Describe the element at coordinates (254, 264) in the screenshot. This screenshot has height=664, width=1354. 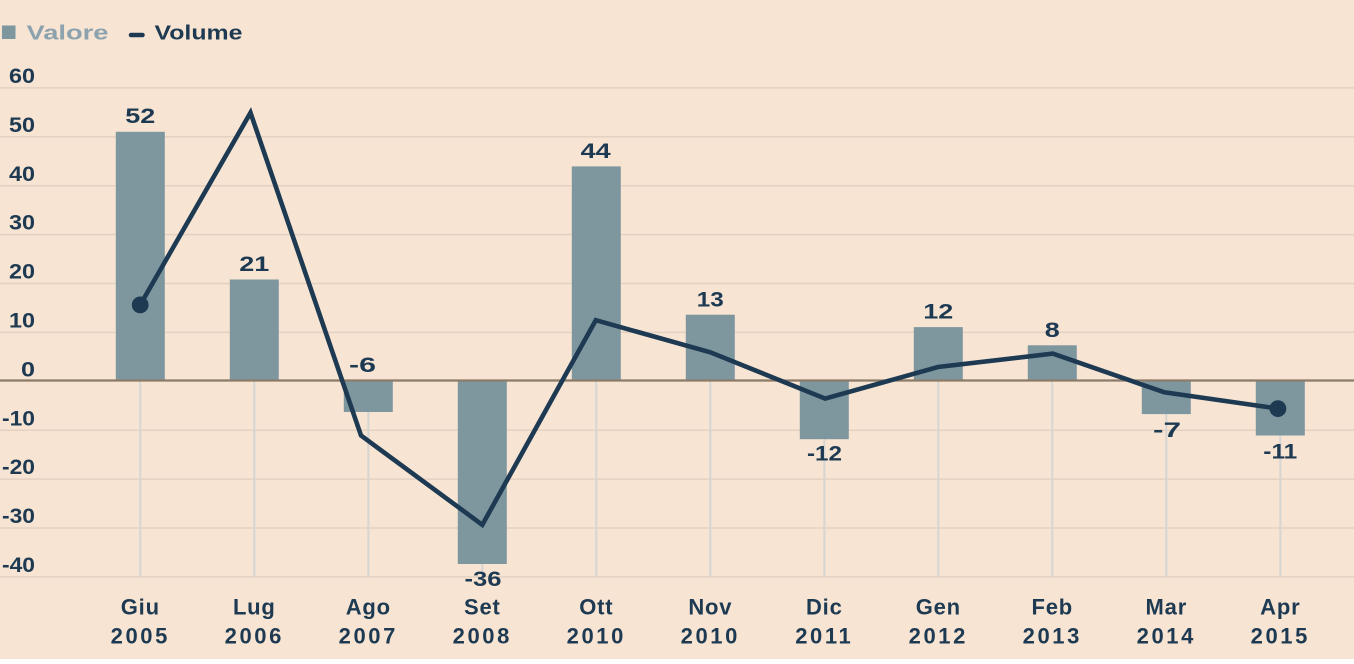
I see `svg-text: 21` at that location.